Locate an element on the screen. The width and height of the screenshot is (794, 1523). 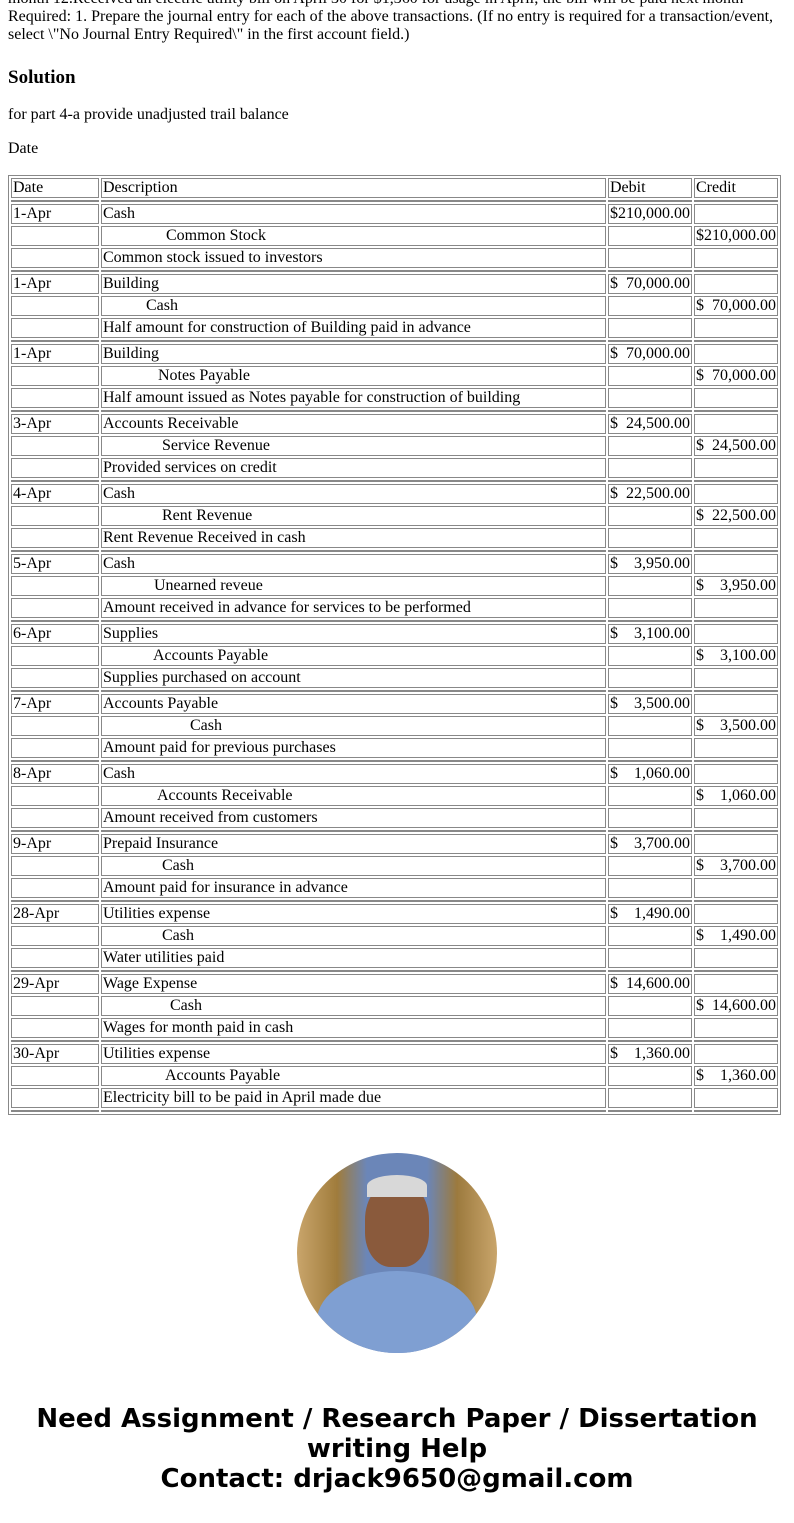
credit-account-cell: Notes Payable is located at coordinates (353, 376).